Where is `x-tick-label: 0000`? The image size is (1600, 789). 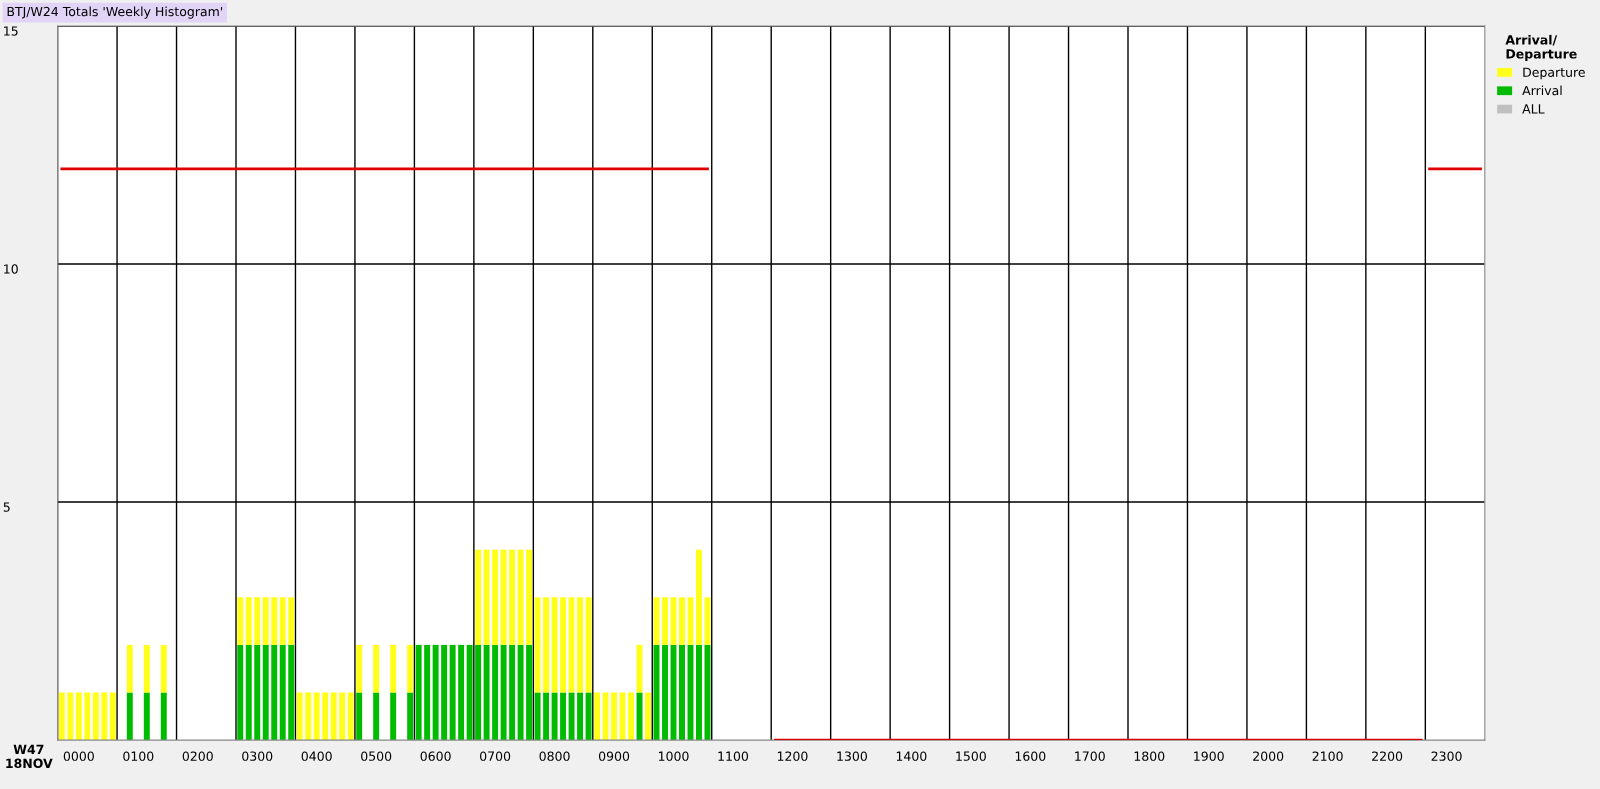
x-tick-label: 0000 is located at coordinates (78, 756).